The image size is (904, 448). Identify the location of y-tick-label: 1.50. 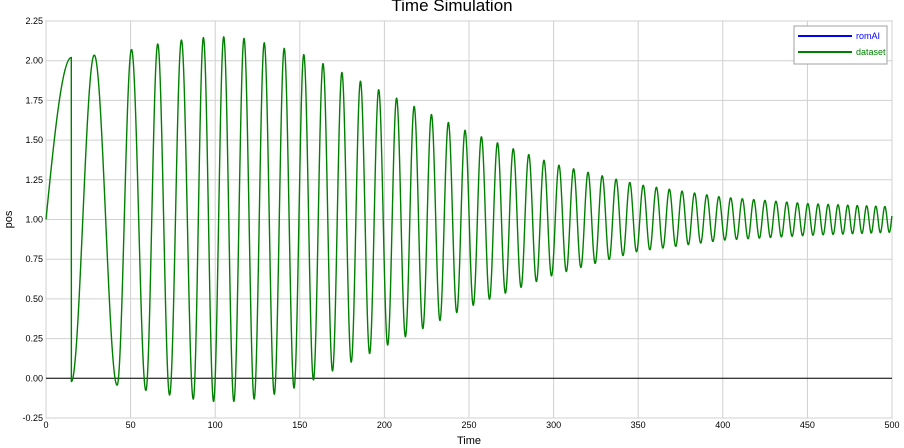
(34, 140).